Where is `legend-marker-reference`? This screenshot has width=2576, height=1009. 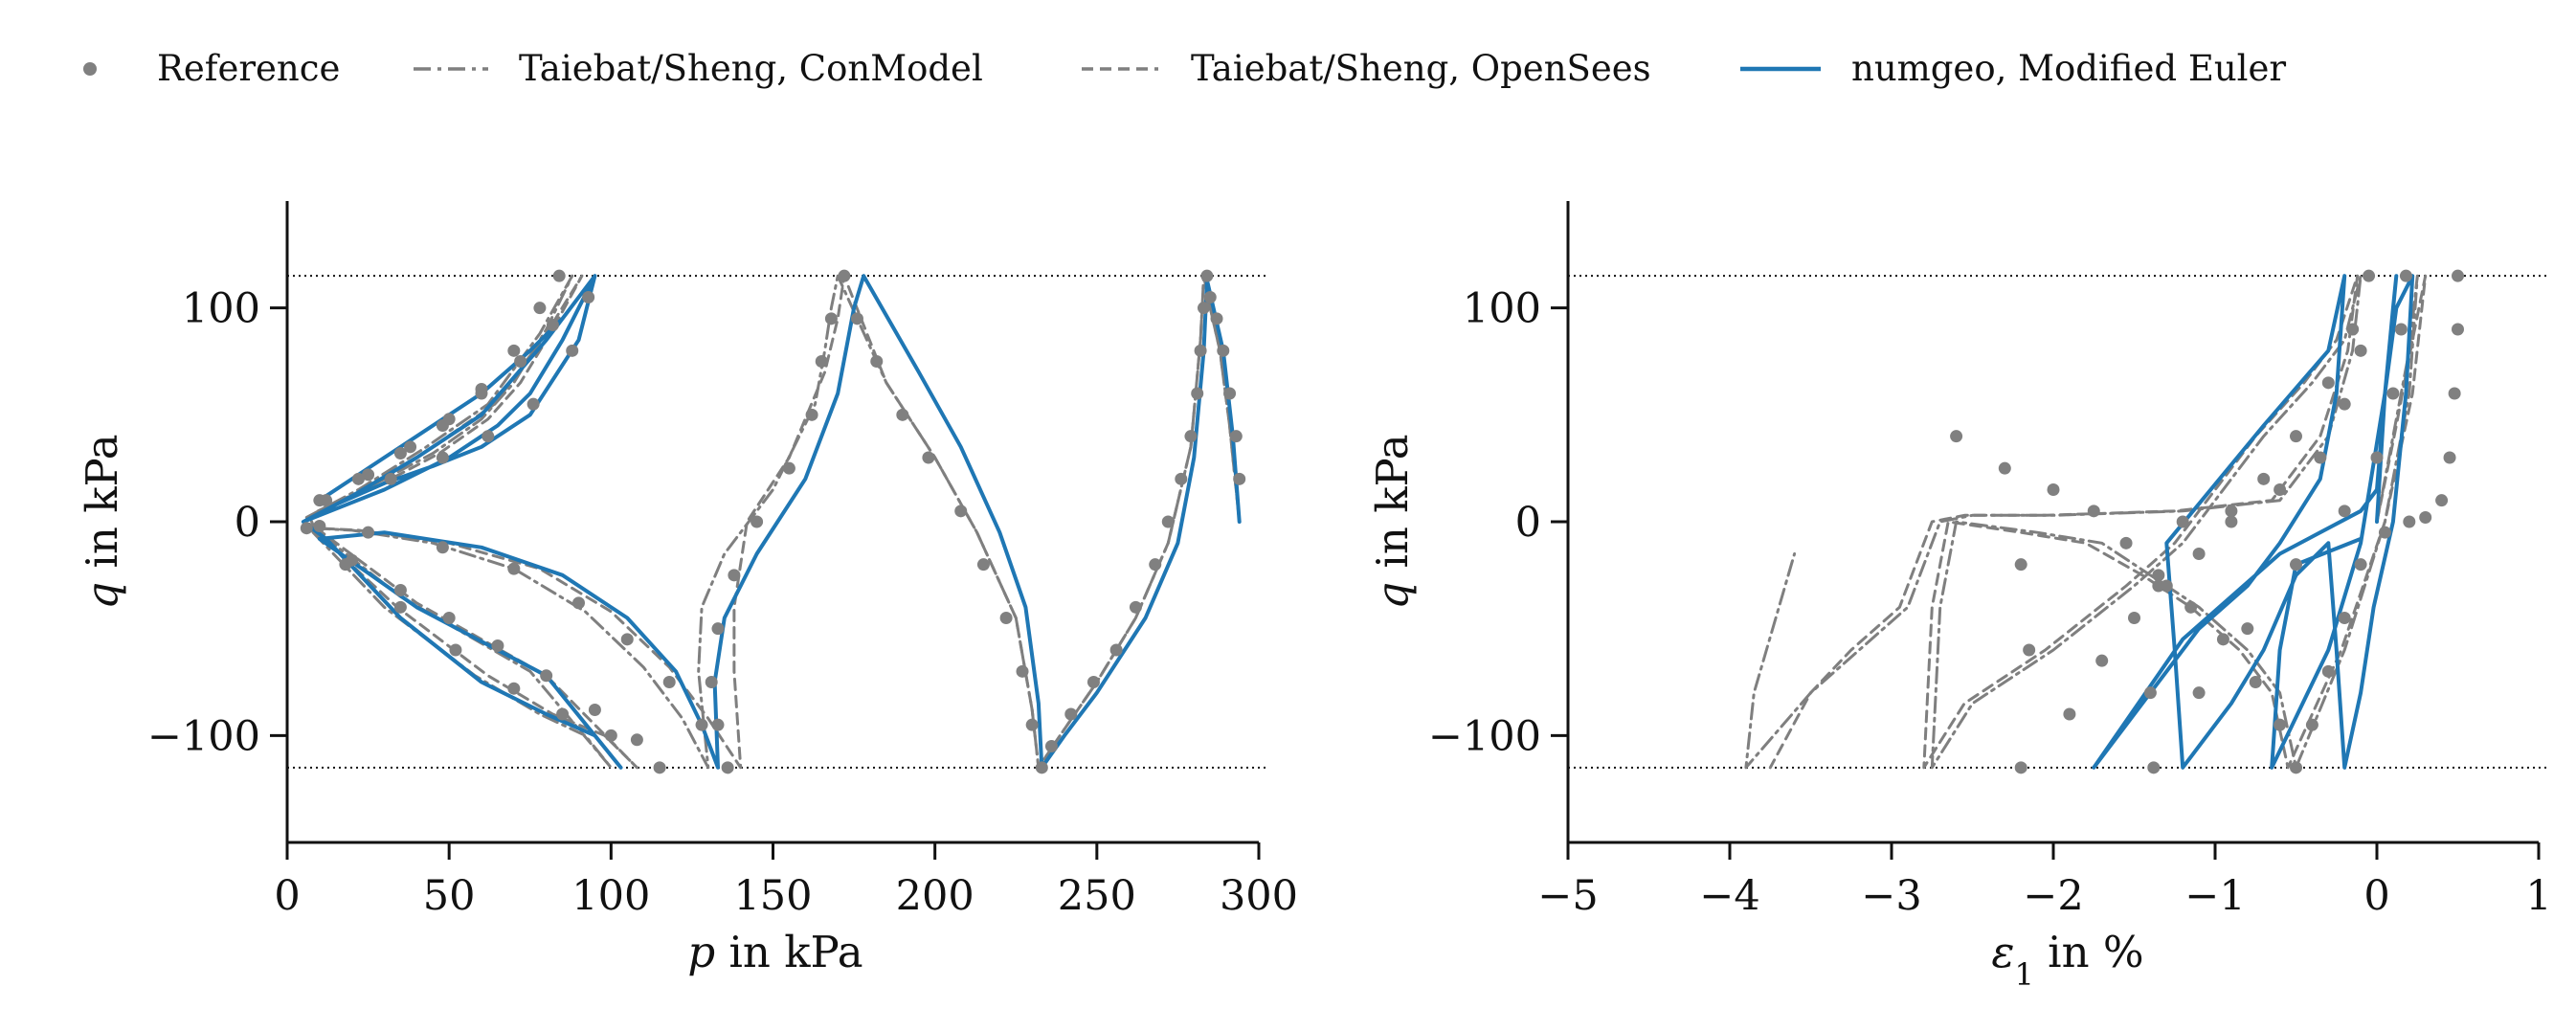
legend-marker-reference is located at coordinates (90, 69).